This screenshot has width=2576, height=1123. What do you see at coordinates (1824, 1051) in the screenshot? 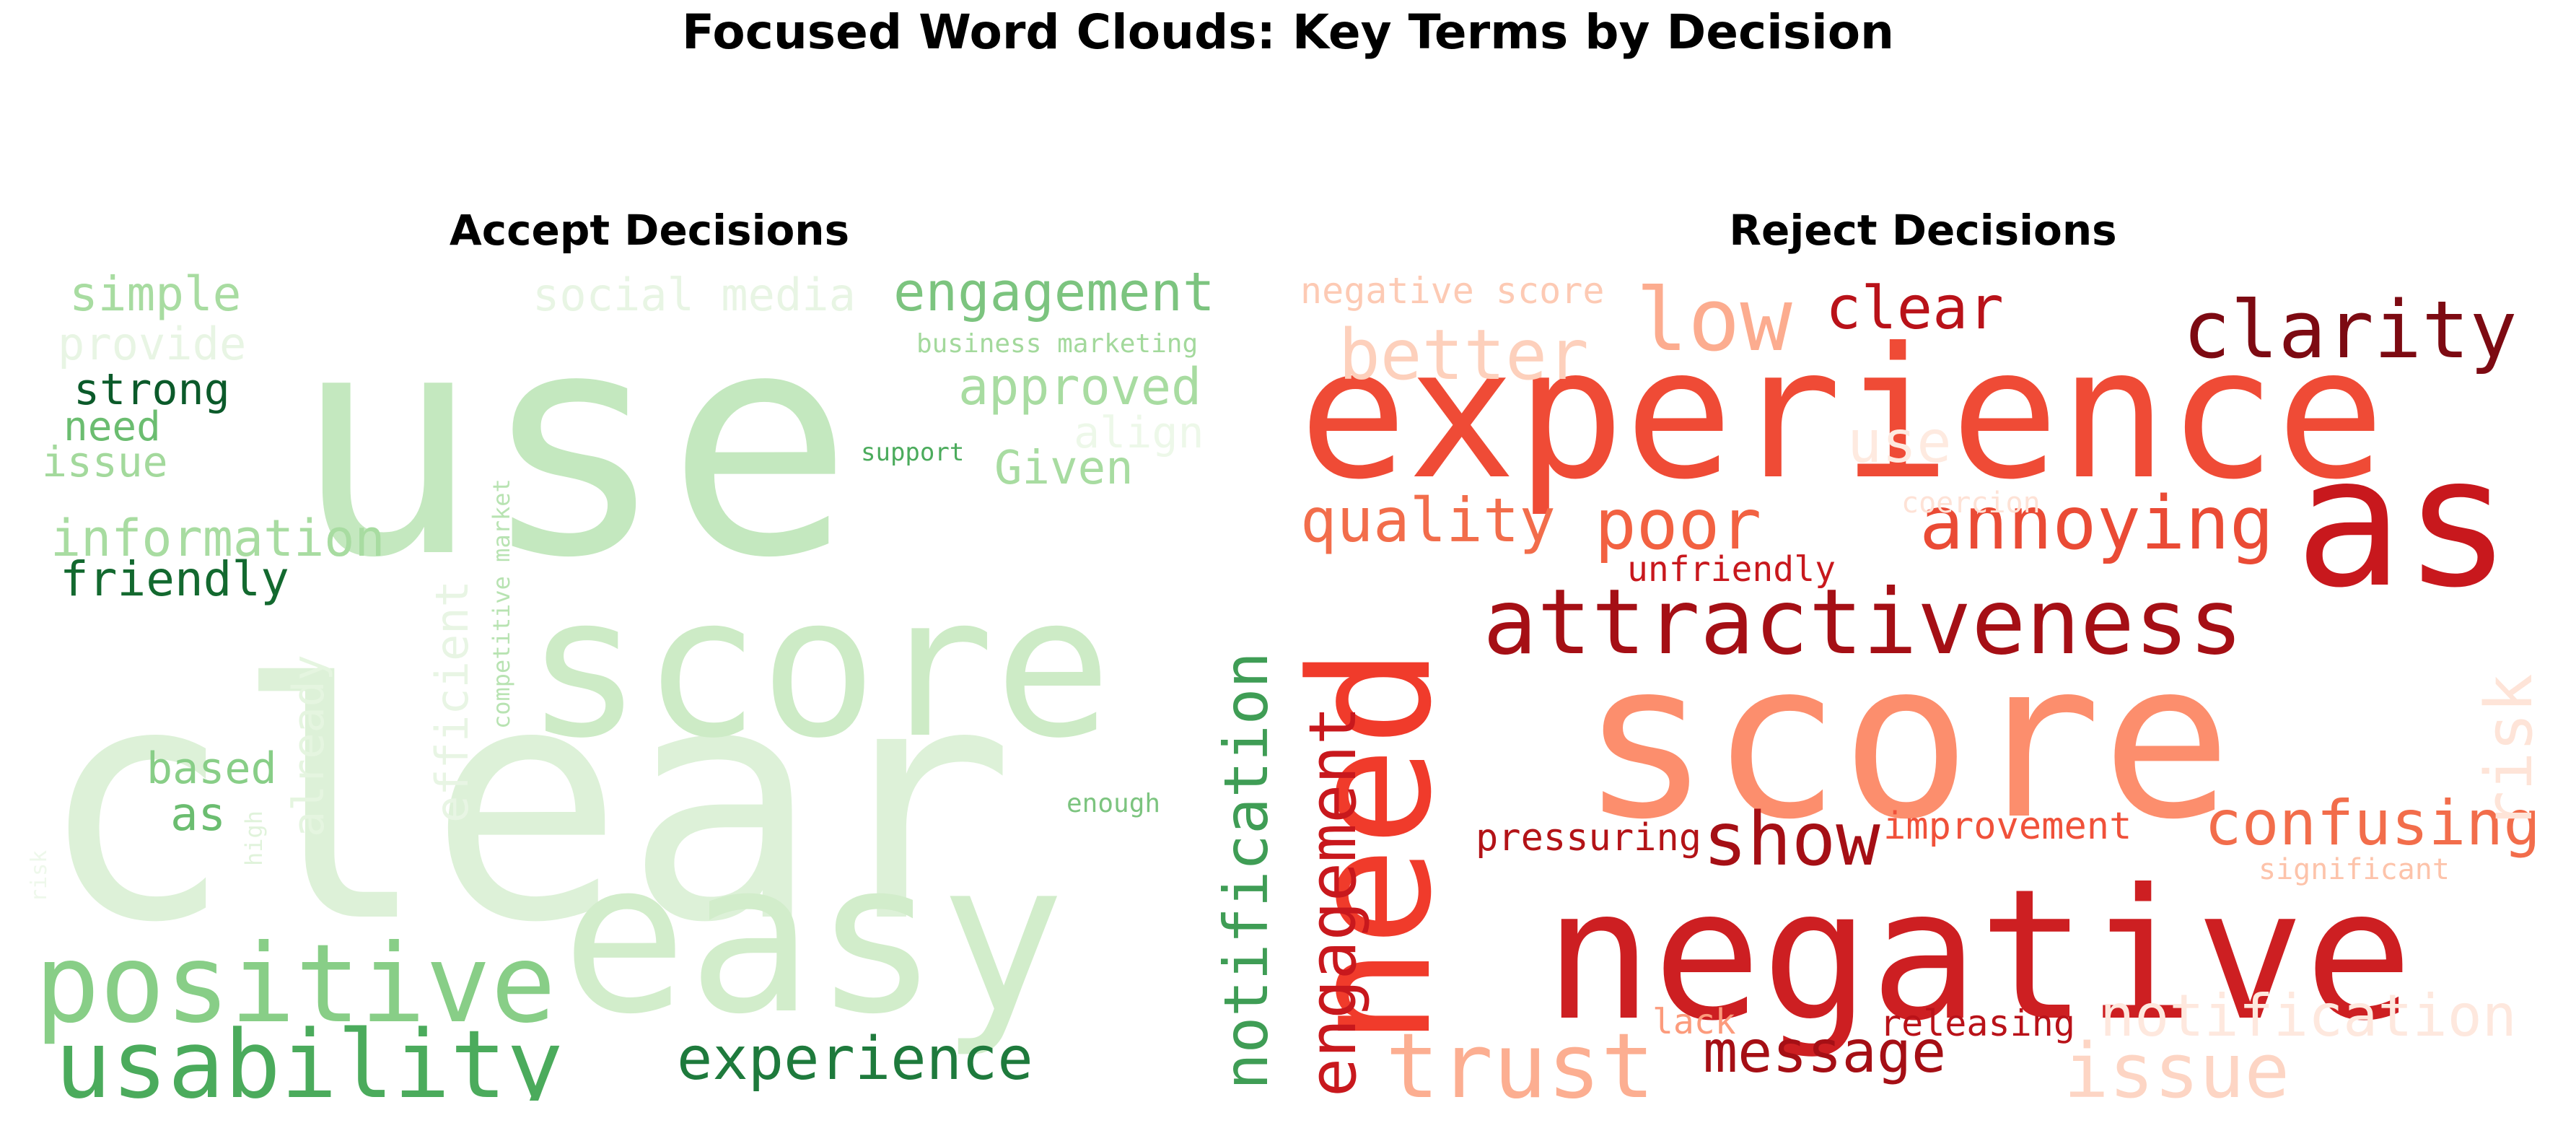
I see `reject-word-message: message` at bounding box center [1824, 1051].